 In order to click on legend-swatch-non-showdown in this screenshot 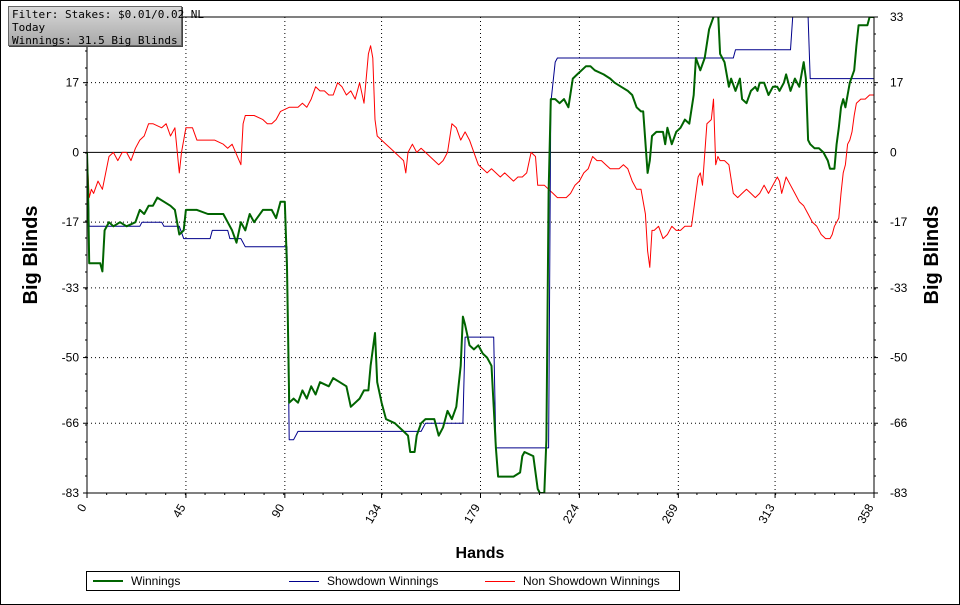, I will do `click(500, 581)`.